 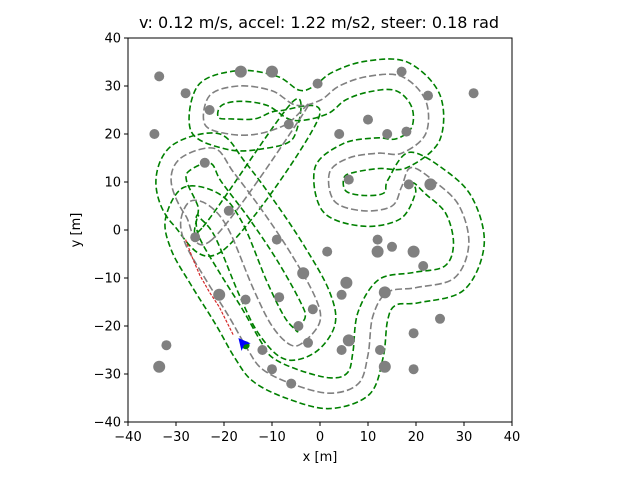 What do you see at coordinates (112, 39) in the screenshot?
I see `y-tick-label: 40` at bounding box center [112, 39].